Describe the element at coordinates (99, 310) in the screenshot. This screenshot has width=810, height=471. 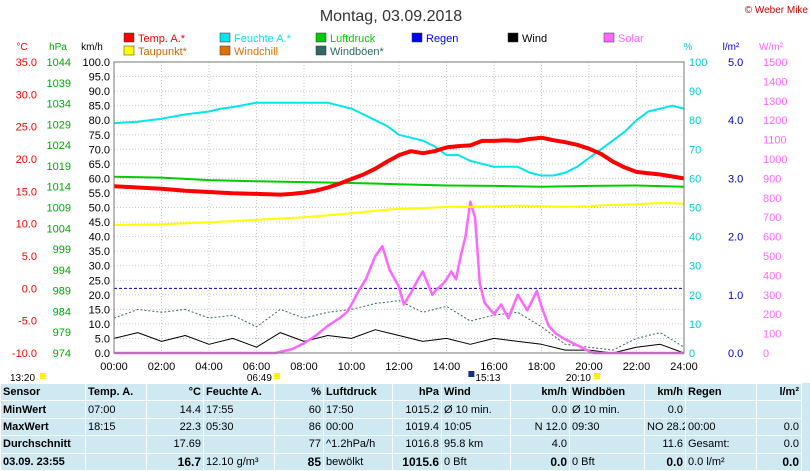
I see `wind-tick-label: 15.0` at that location.